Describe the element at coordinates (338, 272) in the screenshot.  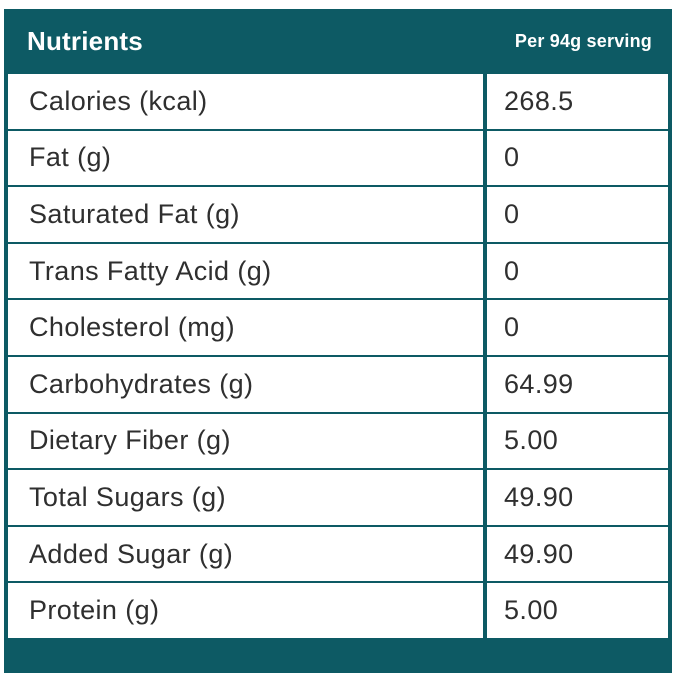
I see `table-row: Trans Fatty Acid (g) 0` at that location.